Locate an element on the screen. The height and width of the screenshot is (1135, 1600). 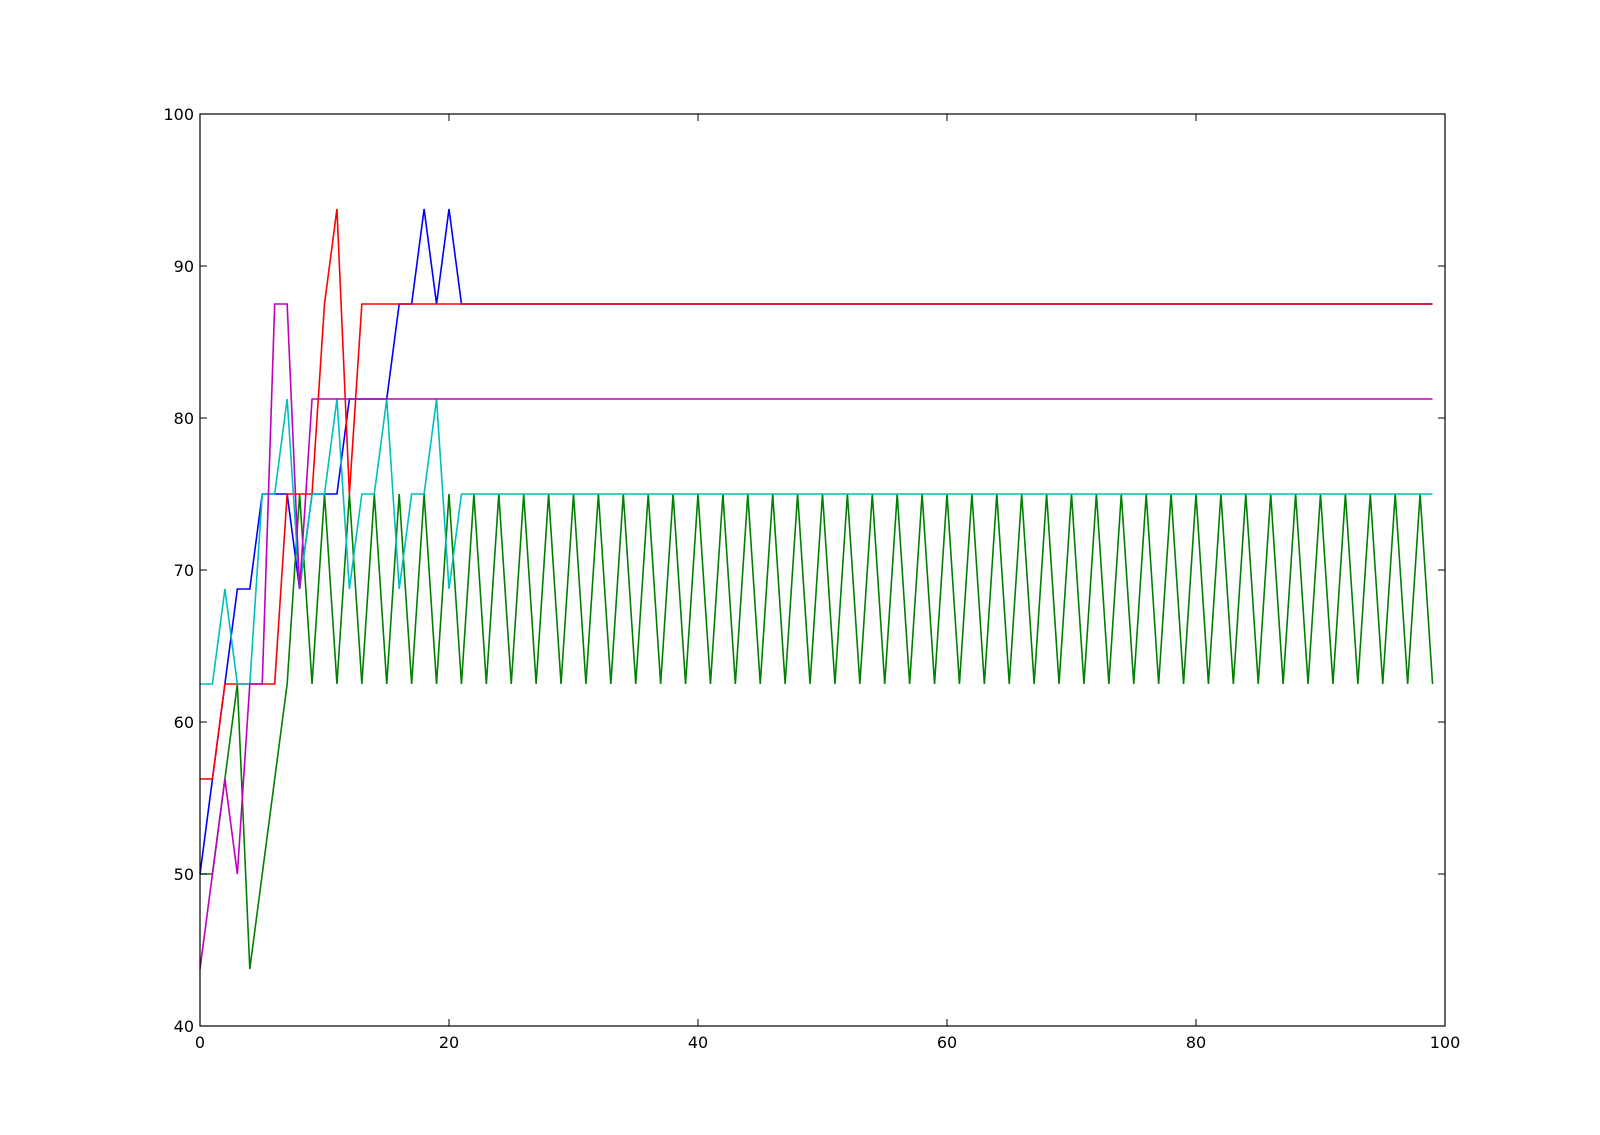
y-tick-label-60: 60 is located at coordinates (184, 722).